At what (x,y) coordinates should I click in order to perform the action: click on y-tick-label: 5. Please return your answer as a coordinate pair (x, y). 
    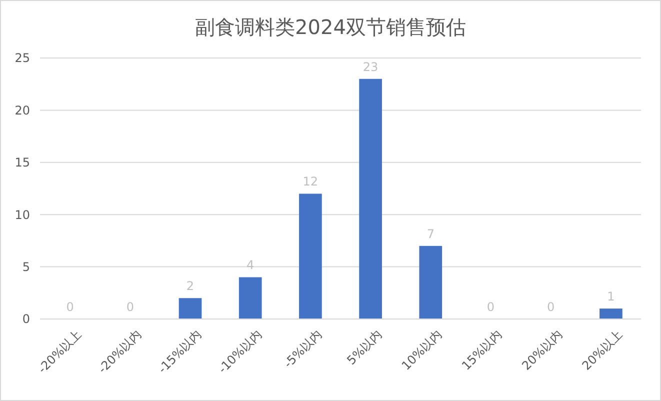
    Looking at the image, I should click on (26, 267).